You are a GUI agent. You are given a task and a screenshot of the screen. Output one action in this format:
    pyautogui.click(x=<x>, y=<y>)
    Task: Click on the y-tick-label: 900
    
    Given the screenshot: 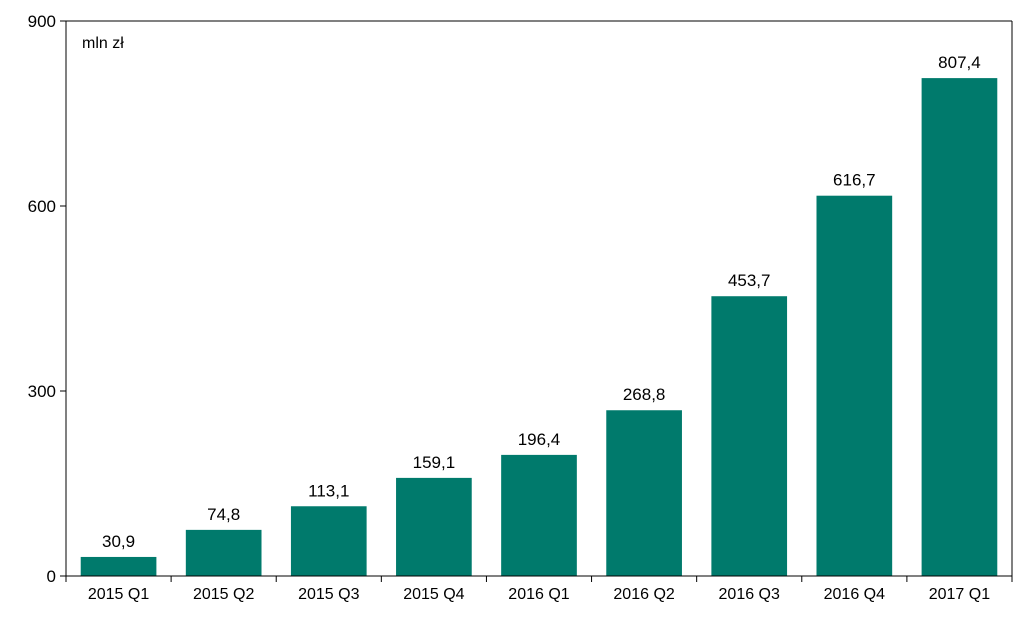 What is the action you would take?
    pyautogui.click(x=42, y=21)
    